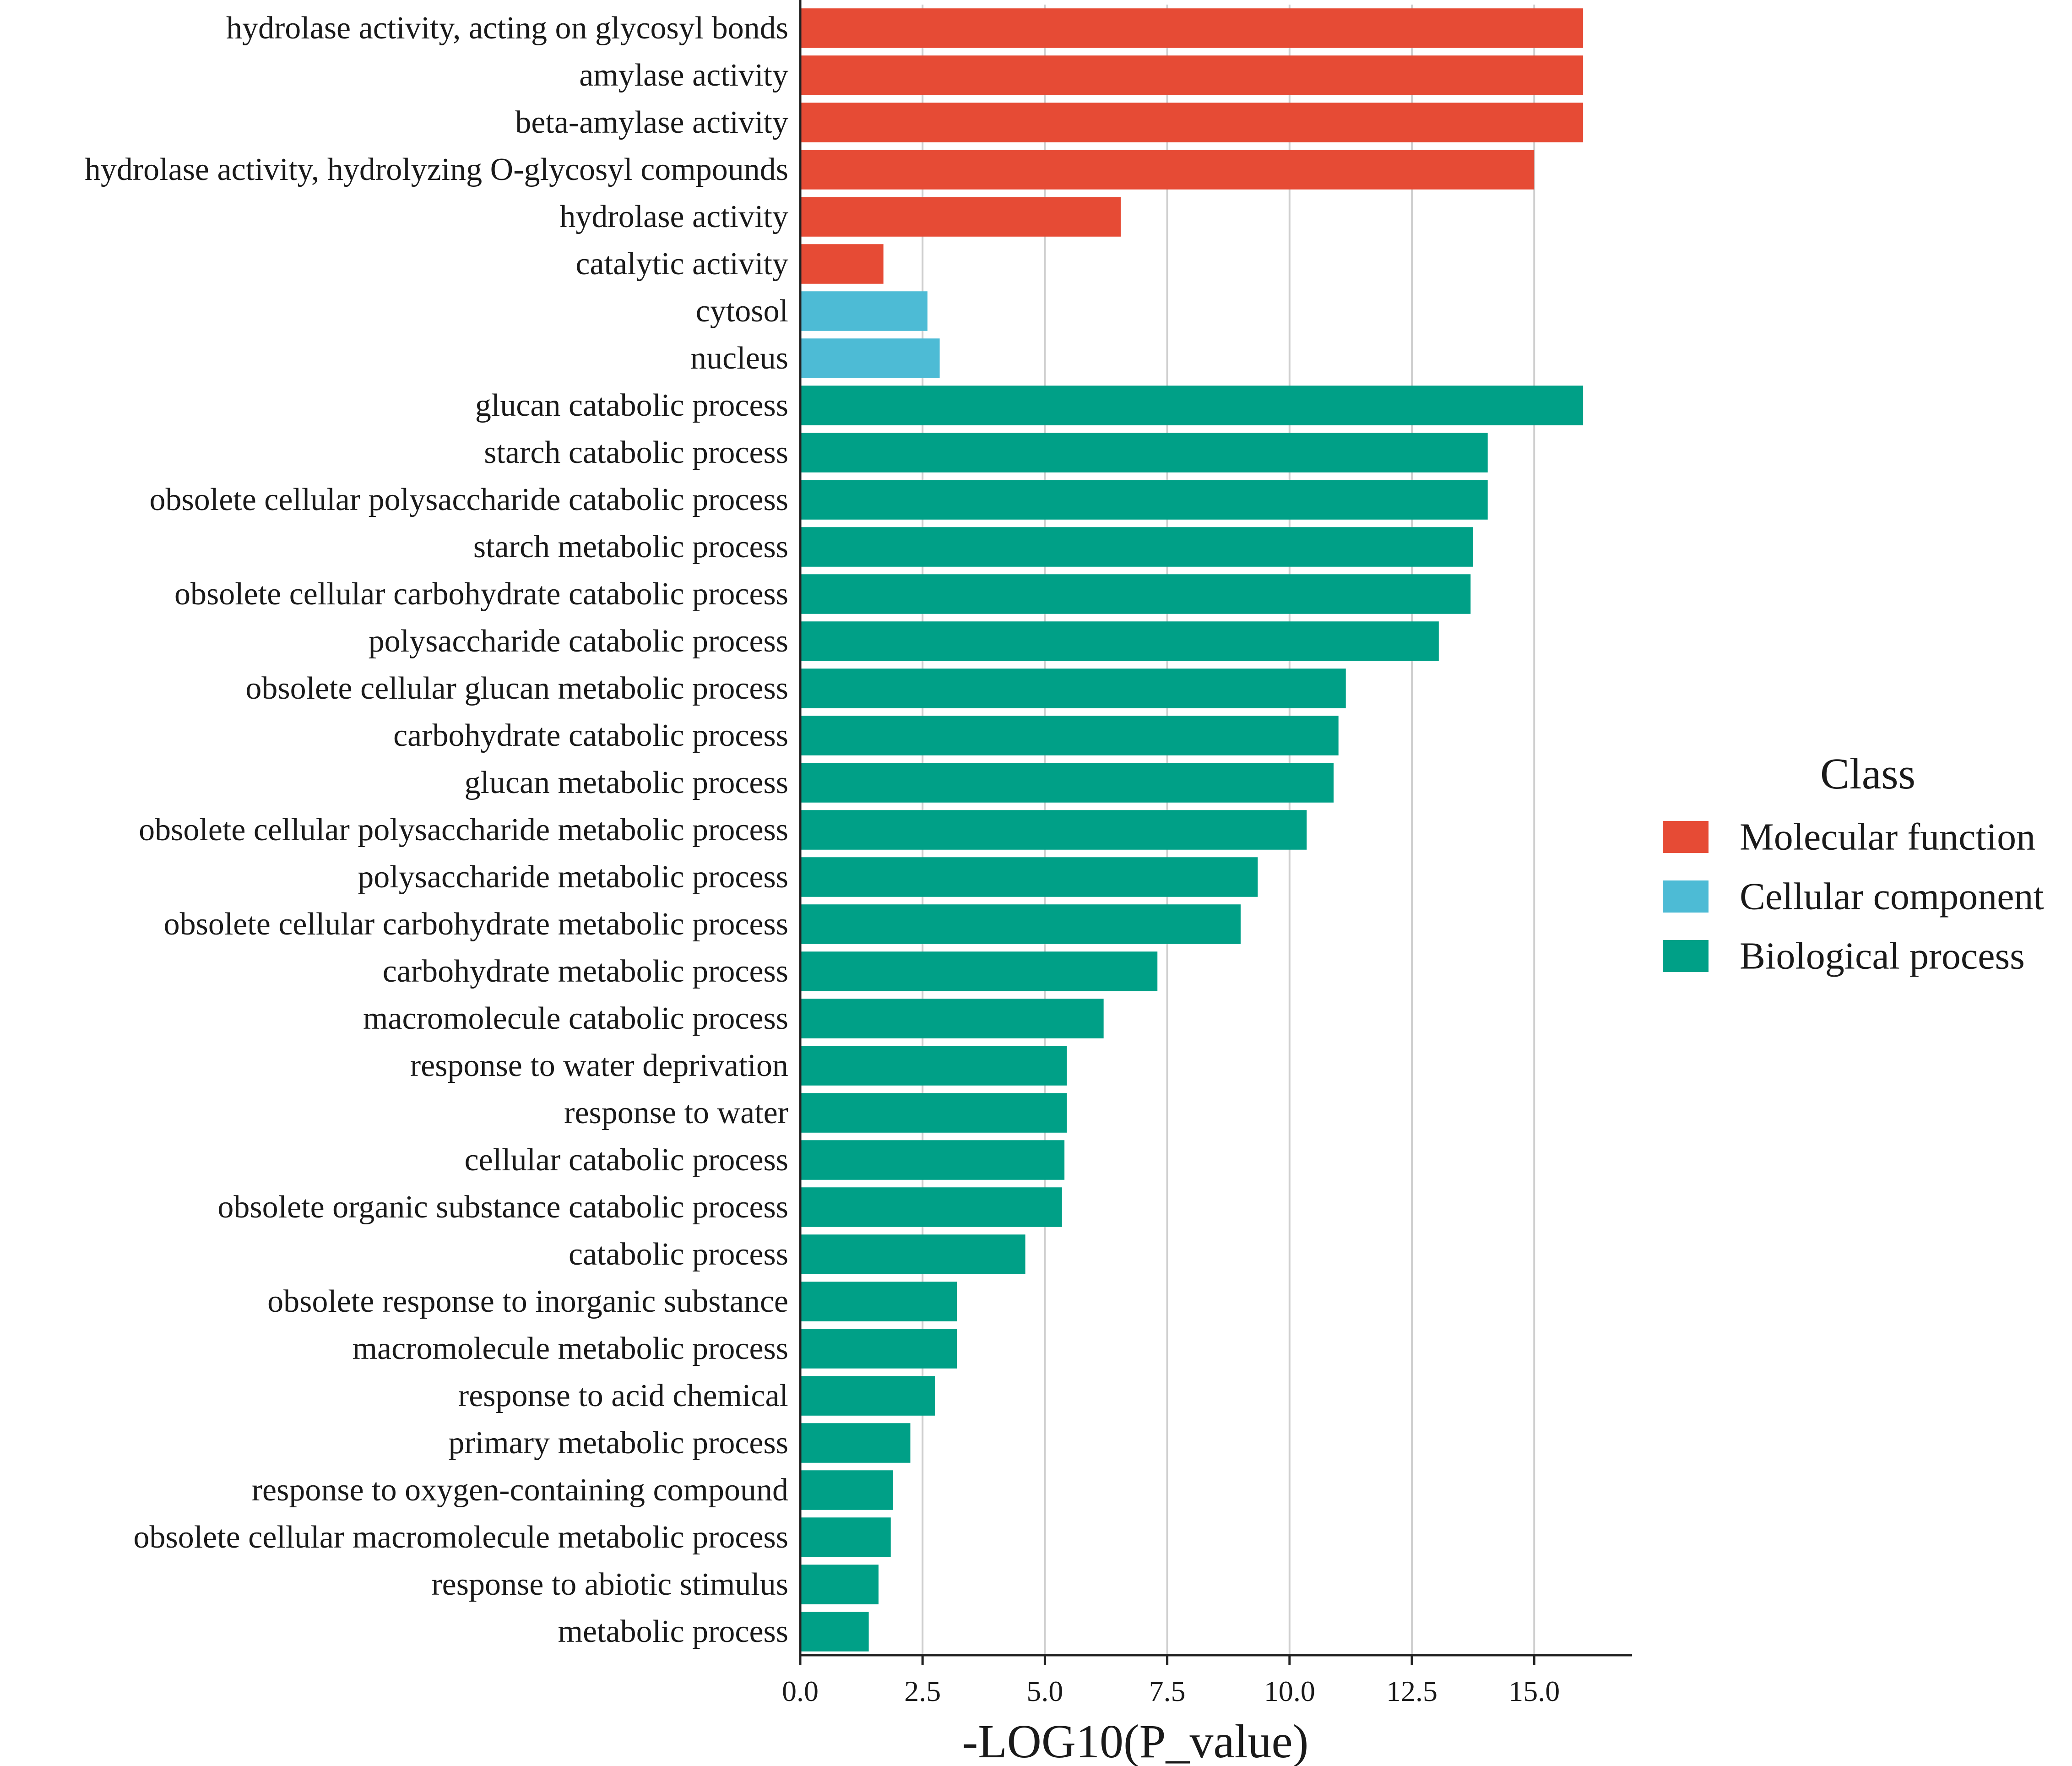 The image size is (2072, 1766). I want to click on bar-starch-catabolic-process, so click(1144, 453).